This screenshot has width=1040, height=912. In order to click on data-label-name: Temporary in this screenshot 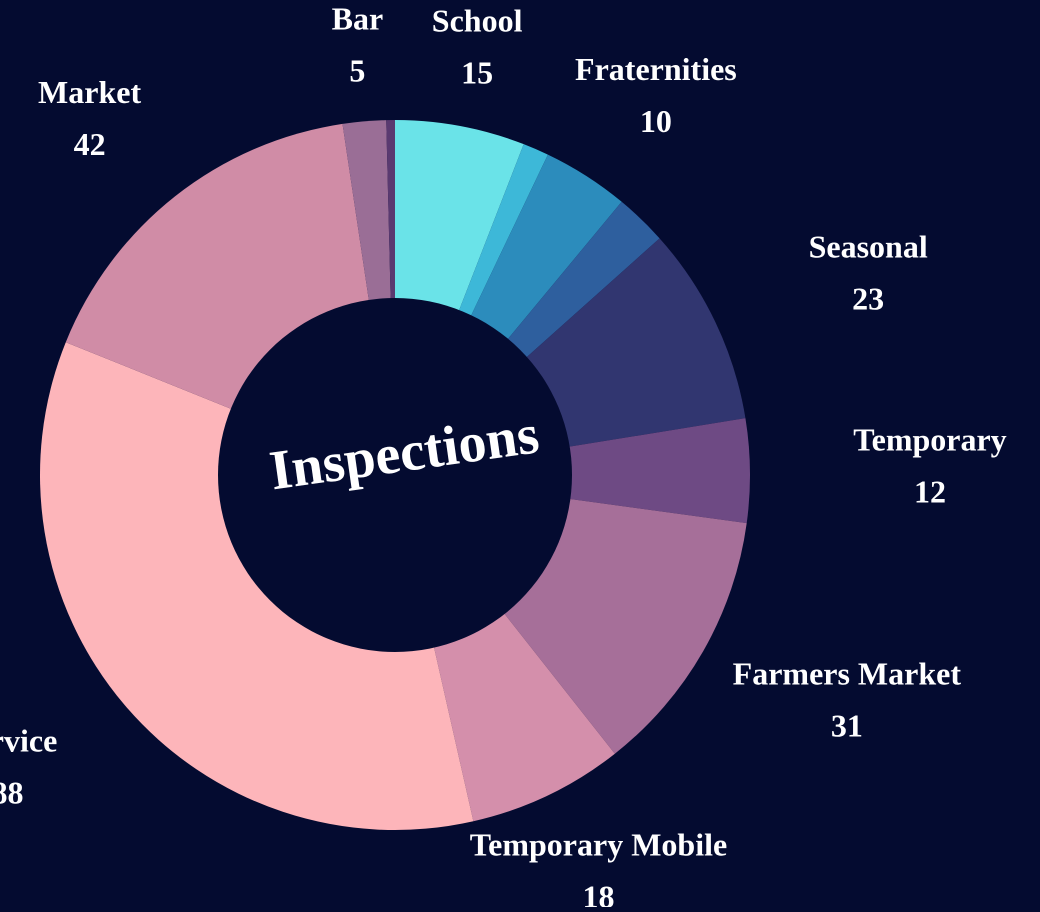, I will do `click(929, 440)`.